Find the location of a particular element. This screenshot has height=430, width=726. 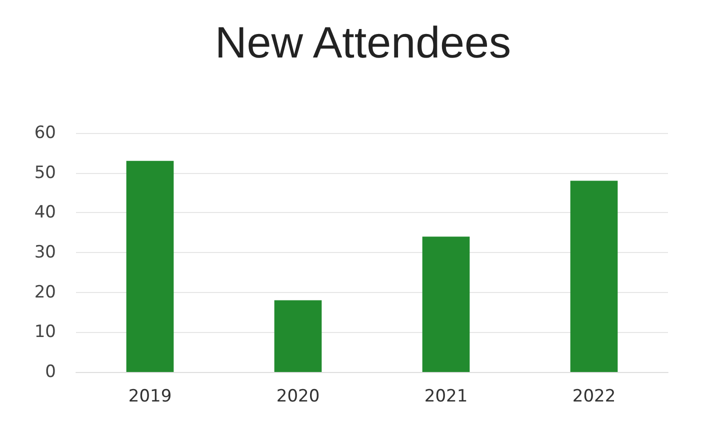

y-tick-label: 40 is located at coordinates (45, 212).